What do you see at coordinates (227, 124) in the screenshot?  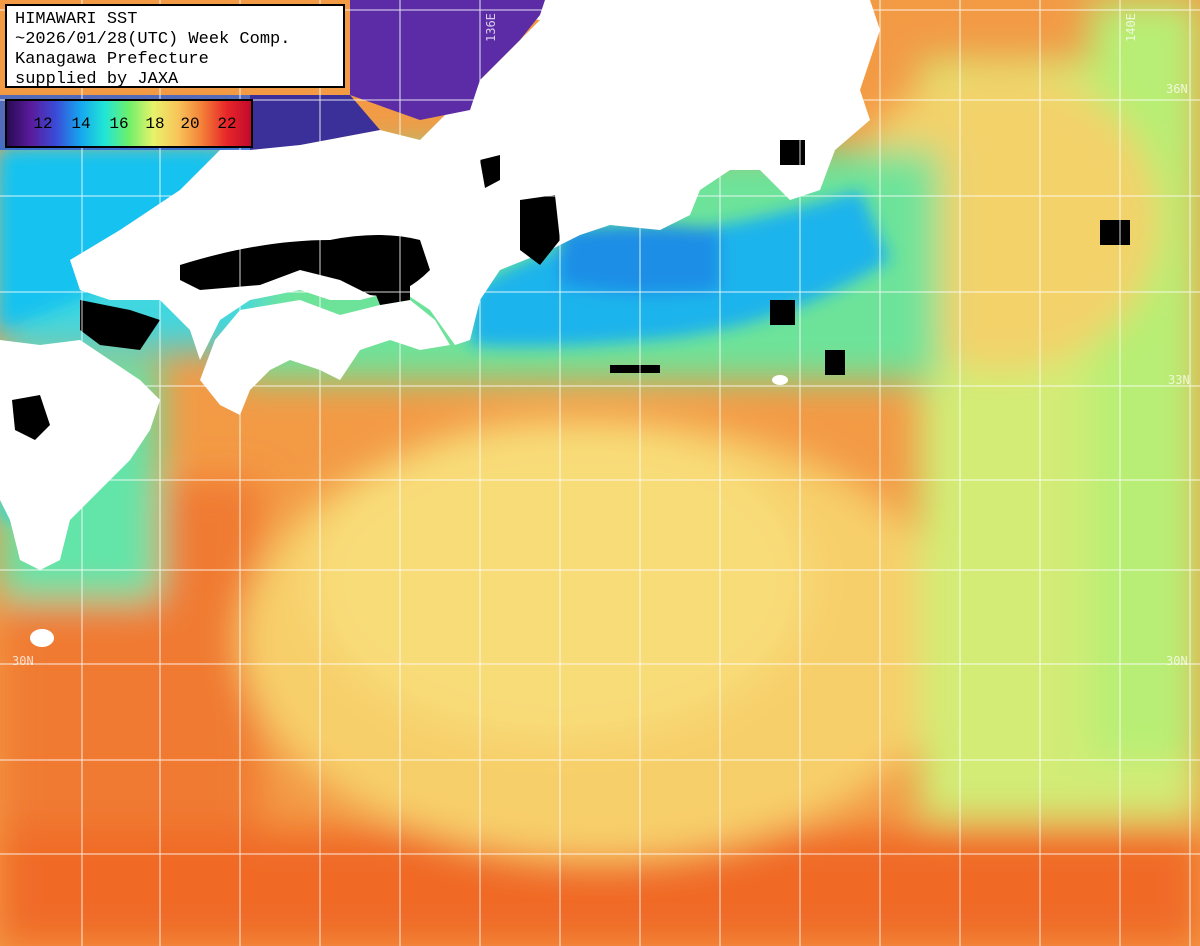 I see `legend-label: 22` at bounding box center [227, 124].